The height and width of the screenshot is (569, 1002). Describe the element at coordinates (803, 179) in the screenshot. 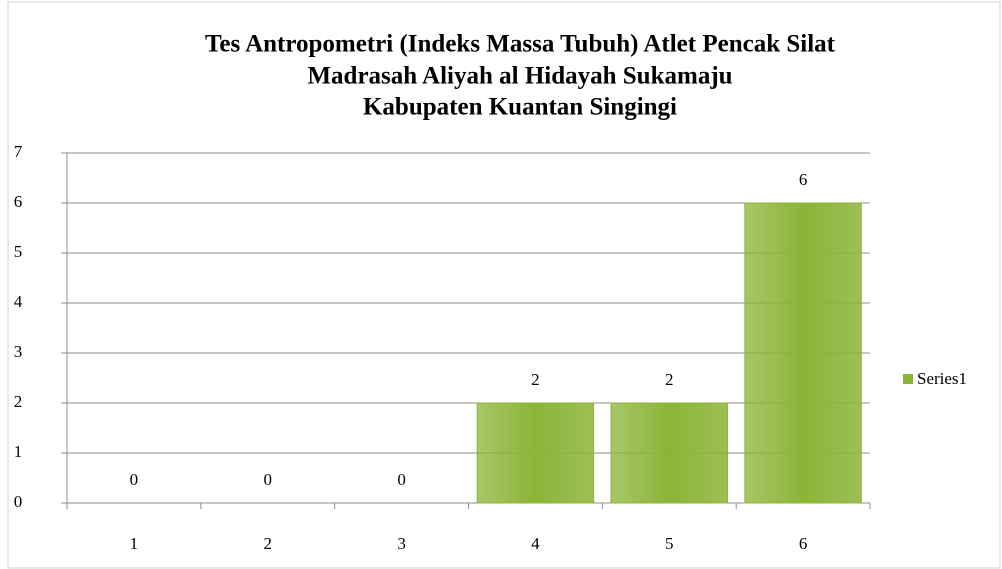

I see `data-label: 6` at that location.